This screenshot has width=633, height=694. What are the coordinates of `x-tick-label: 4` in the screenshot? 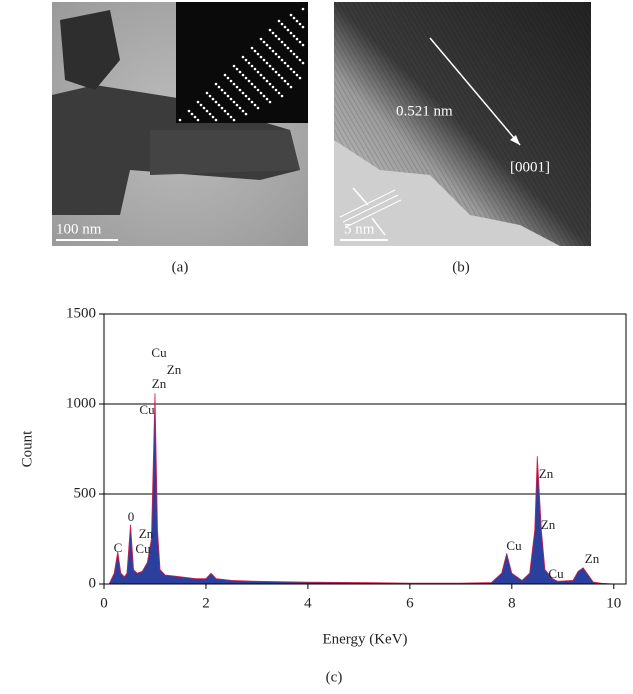 It's located at (308, 603).